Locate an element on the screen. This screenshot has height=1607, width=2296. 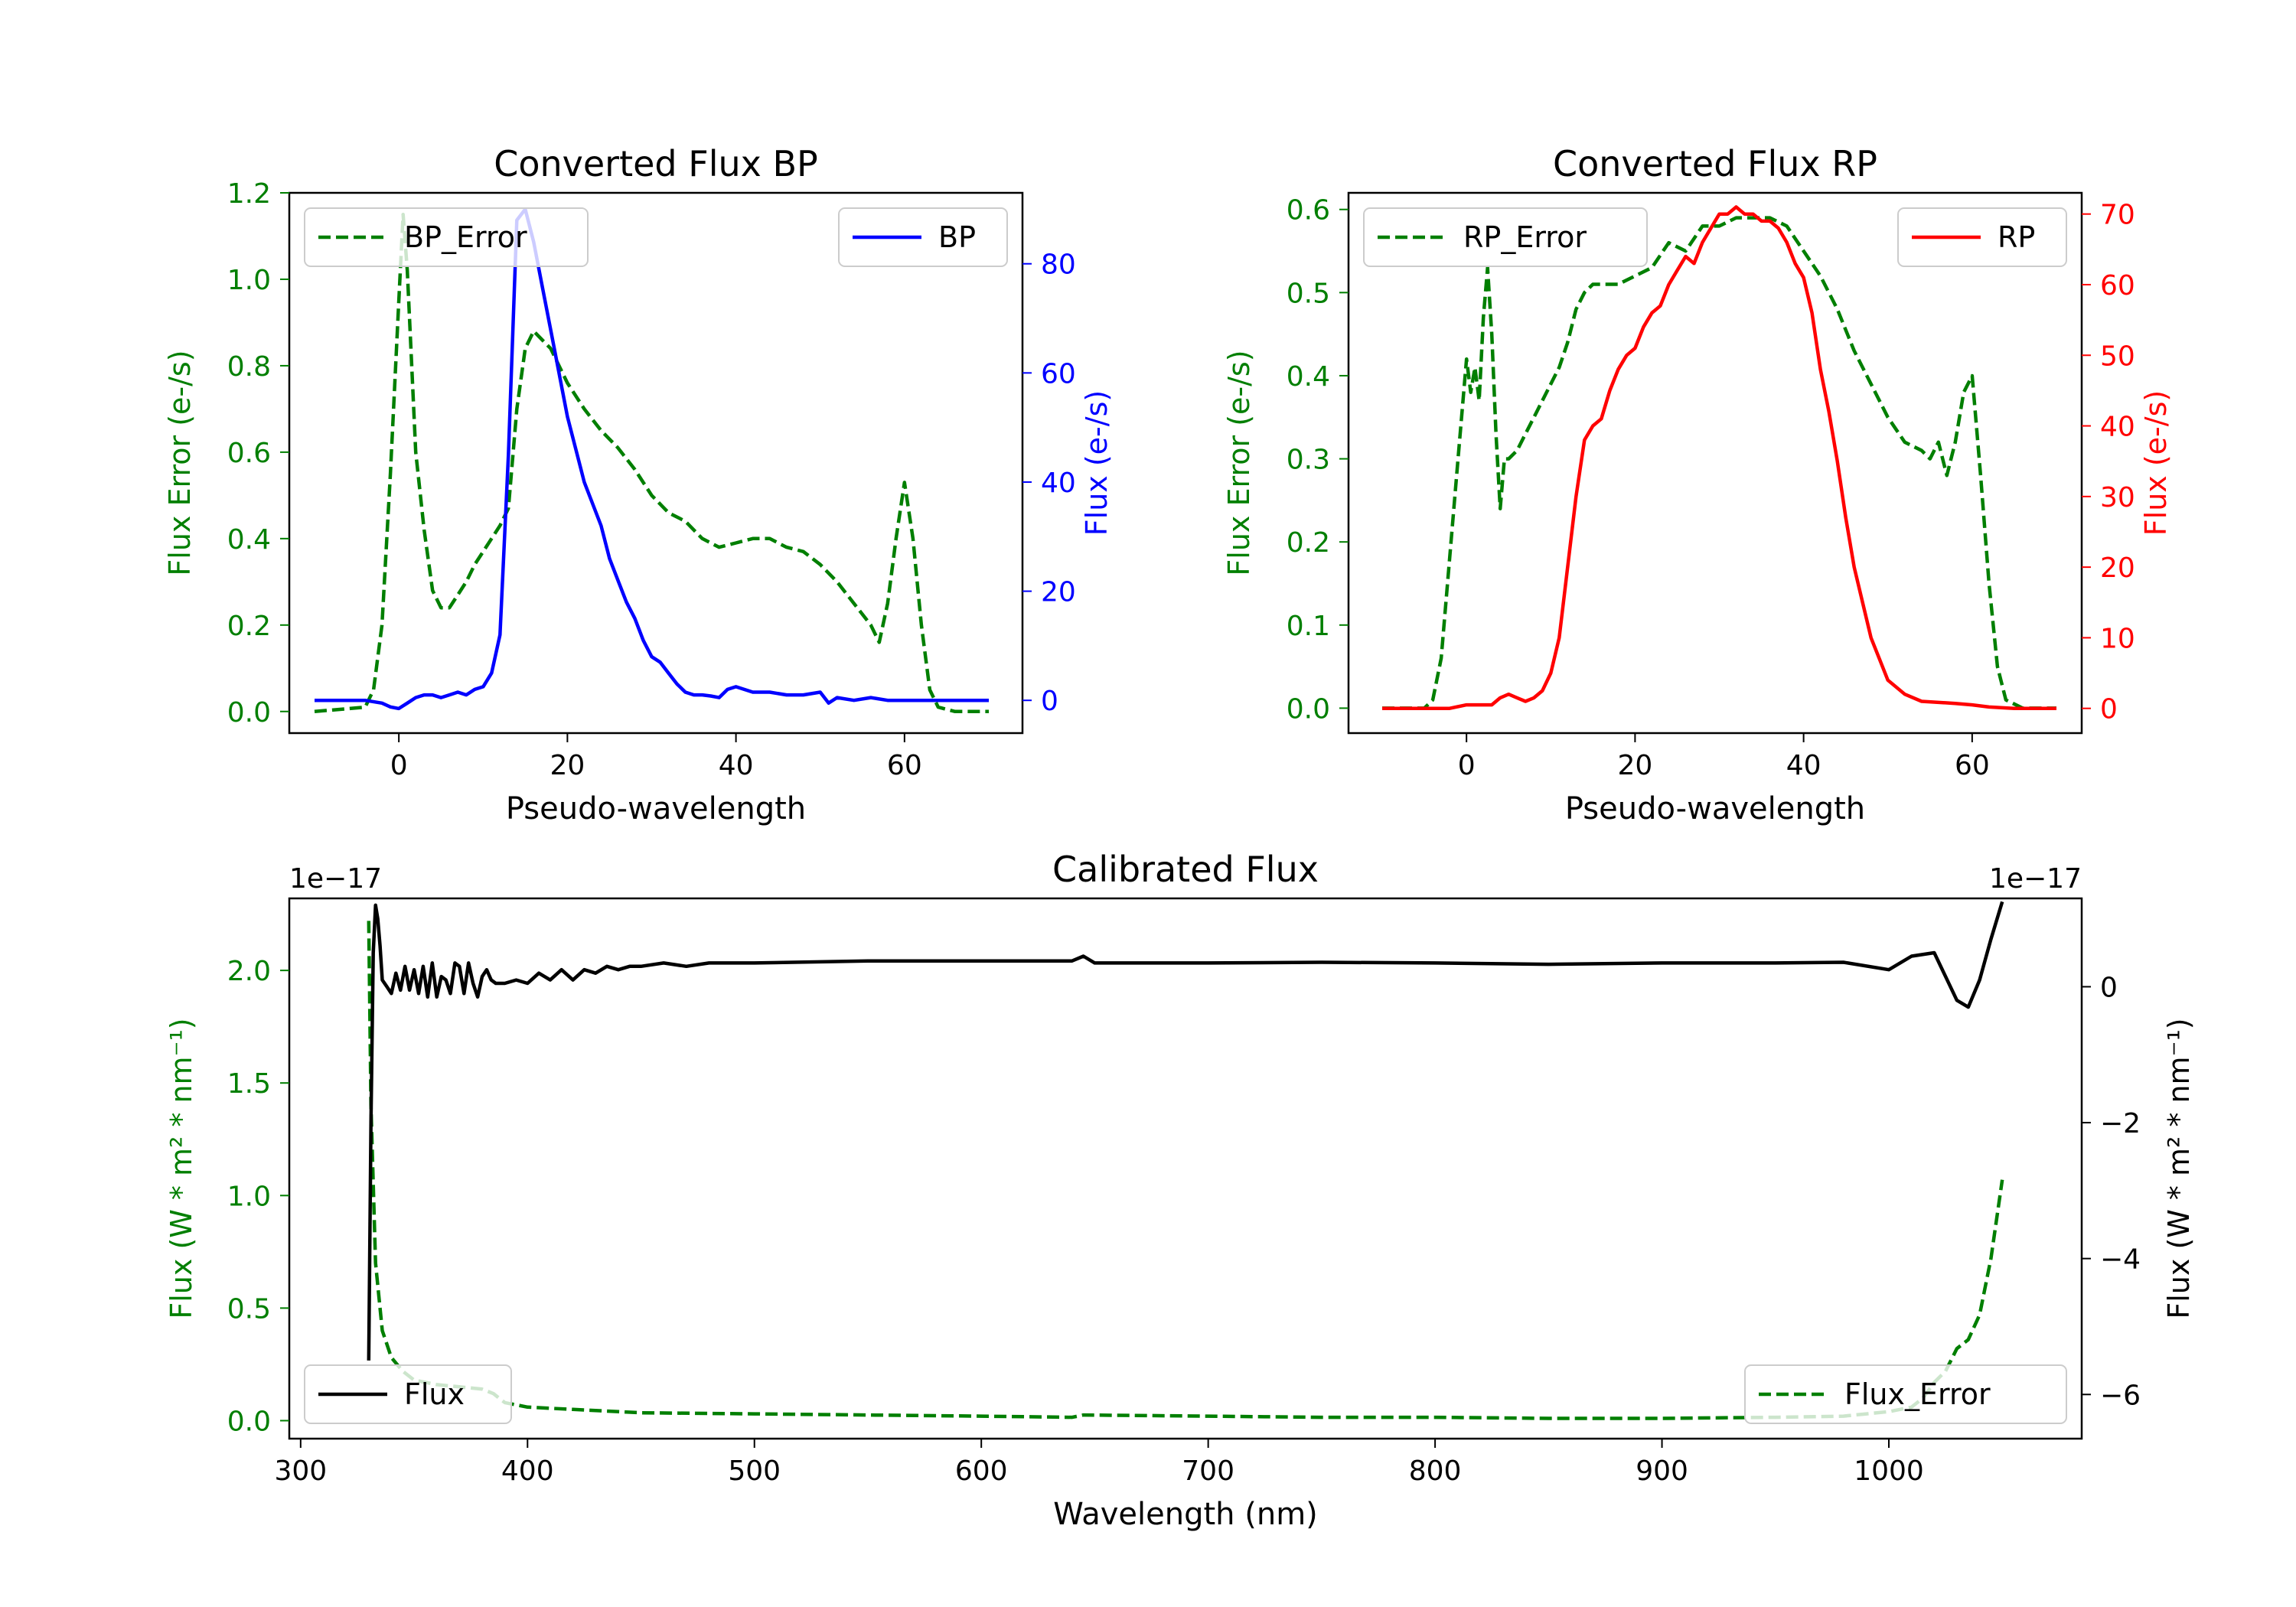
left-offset-text: 1e−17 is located at coordinates (335, 879).